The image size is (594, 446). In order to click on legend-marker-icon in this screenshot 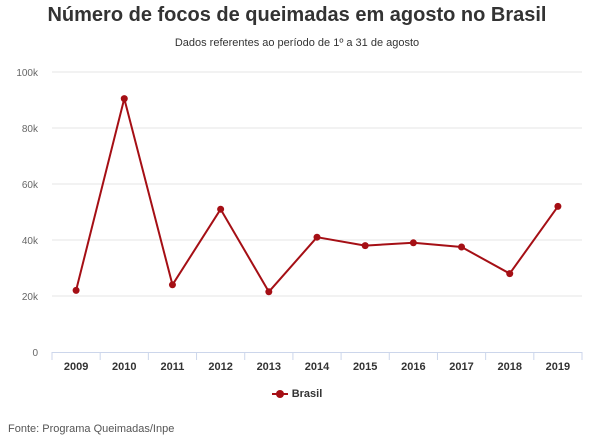, I will do `click(279, 394)`.